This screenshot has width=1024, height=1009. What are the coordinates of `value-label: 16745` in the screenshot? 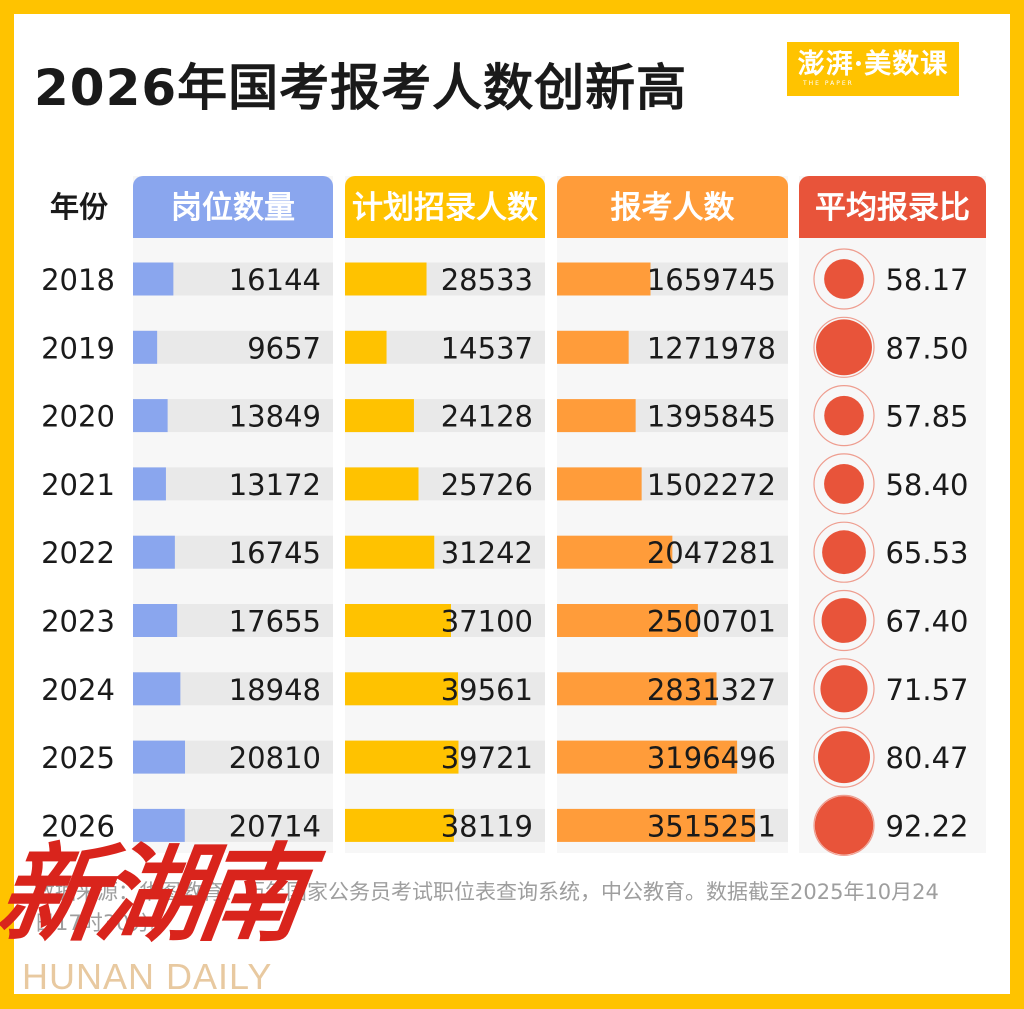 It's located at (275, 553).